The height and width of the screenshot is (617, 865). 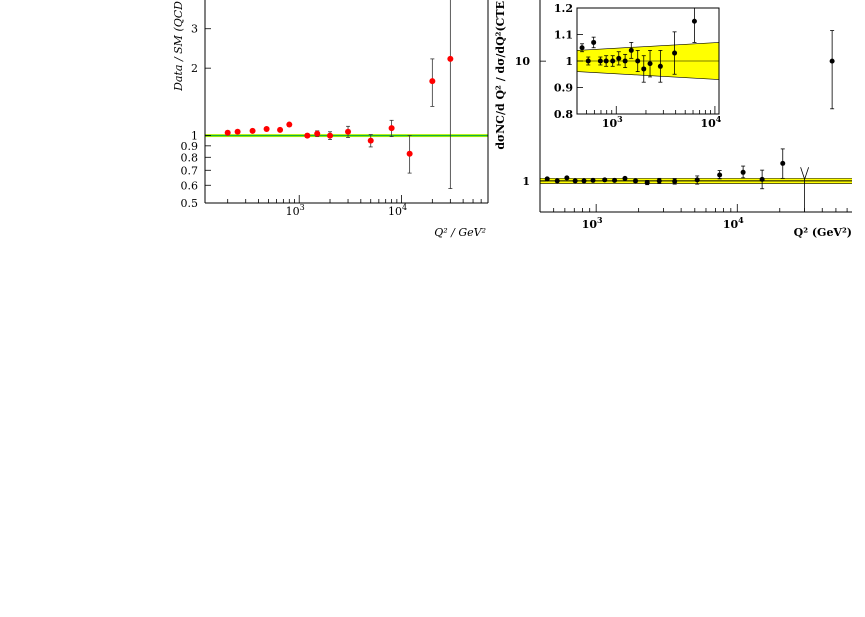 What do you see at coordinates (500, 75) in the screenshot?
I see `right-y-axis-label: dσNC/d Q² / dσ/dQ²(CTE` at bounding box center [500, 75].